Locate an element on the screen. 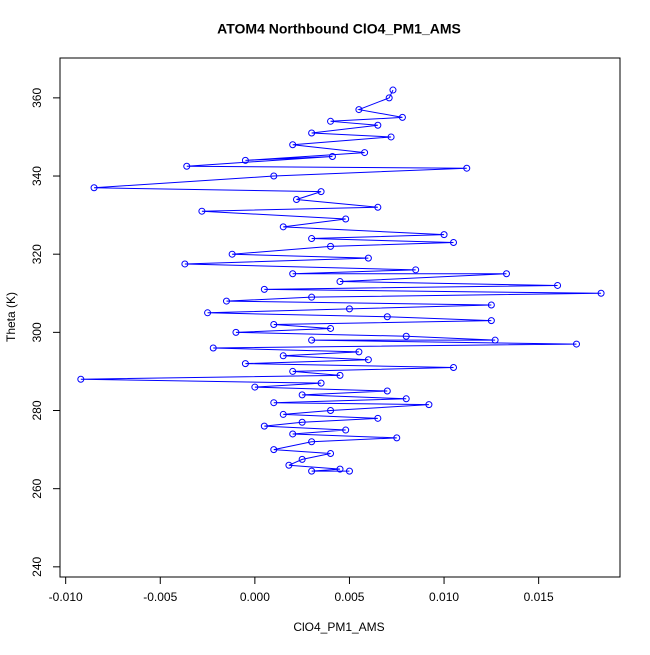 The height and width of the screenshot is (655, 650). y-tick-label: 320 is located at coordinates (37, 254).